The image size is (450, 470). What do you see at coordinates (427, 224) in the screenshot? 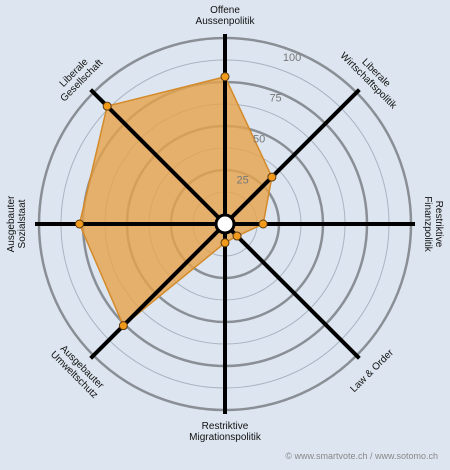
I see `category-line: Finanzpolitik` at bounding box center [427, 224].